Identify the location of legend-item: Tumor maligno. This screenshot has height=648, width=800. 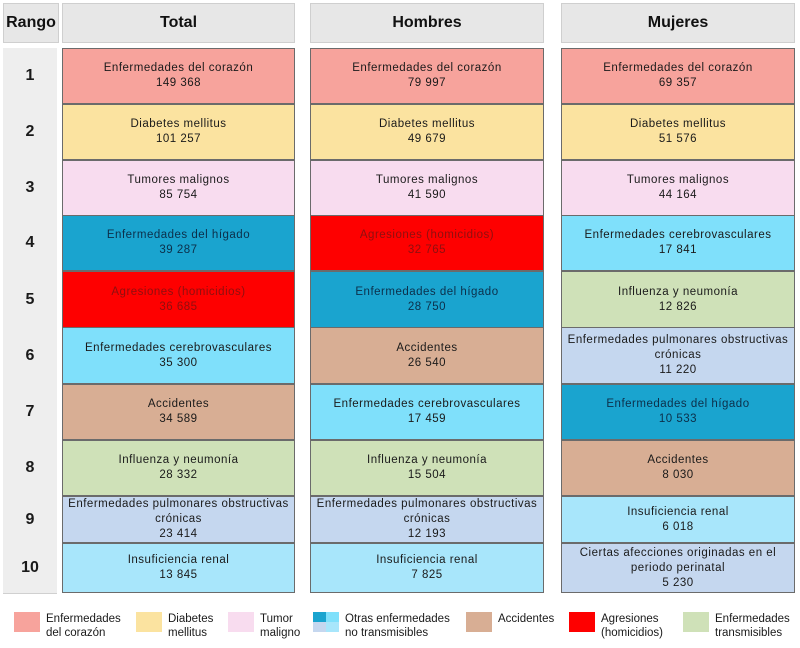
(264, 626).